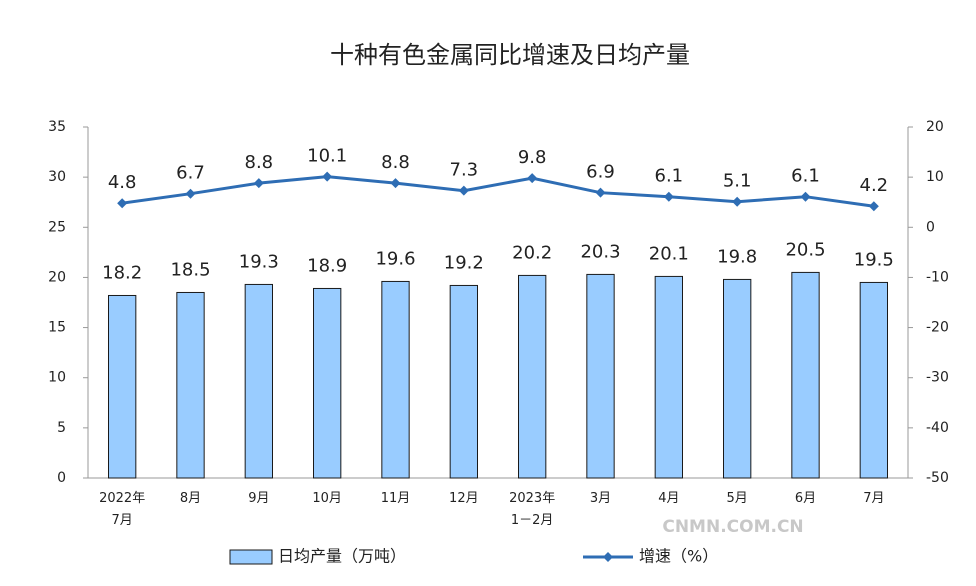 The width and height of the screenshot is (976, 586). Describe the element at coordinates (57, 328) in the screenshot. I see `y-tick-label: 15` at that location.